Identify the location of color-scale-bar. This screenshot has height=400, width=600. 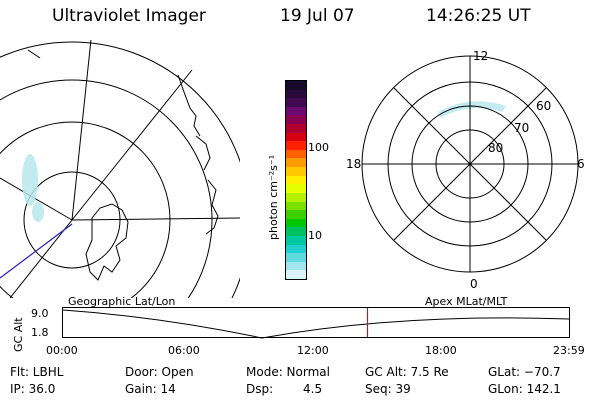
(296, 180).